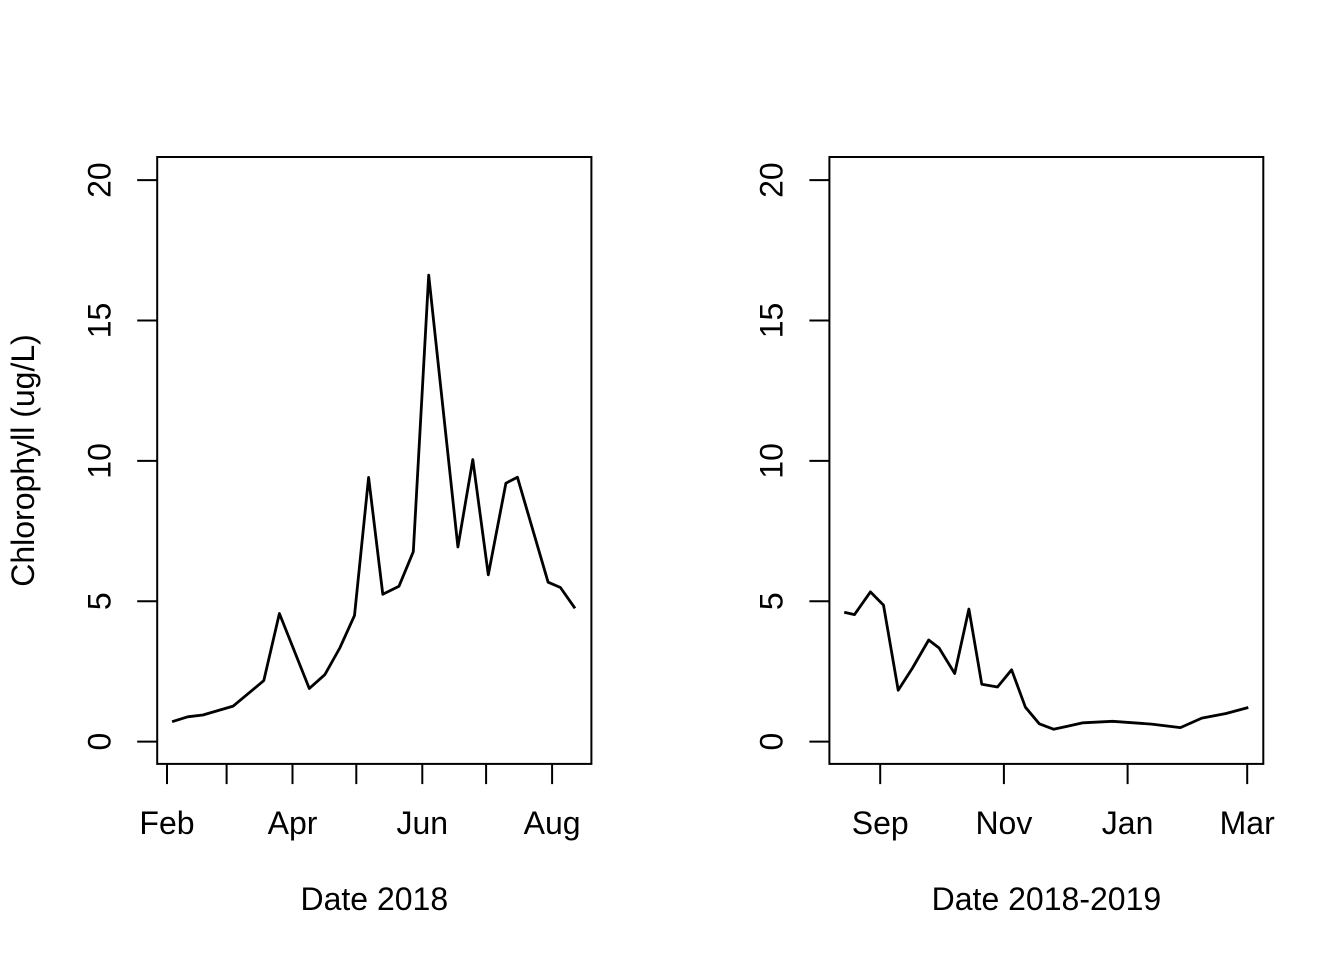  What do you see at coordinates (1003, 823) in the screenshot?
I see `svg-text: Nov` at bounding box center [1003, 823].